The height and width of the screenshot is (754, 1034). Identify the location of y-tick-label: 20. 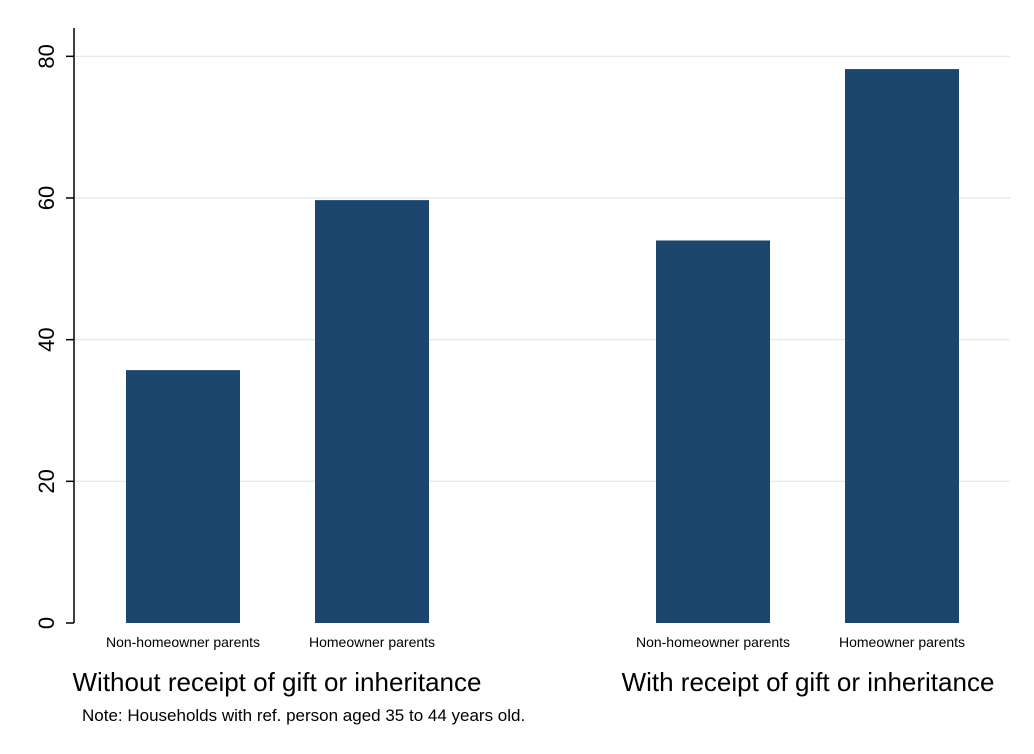
(46, 481).